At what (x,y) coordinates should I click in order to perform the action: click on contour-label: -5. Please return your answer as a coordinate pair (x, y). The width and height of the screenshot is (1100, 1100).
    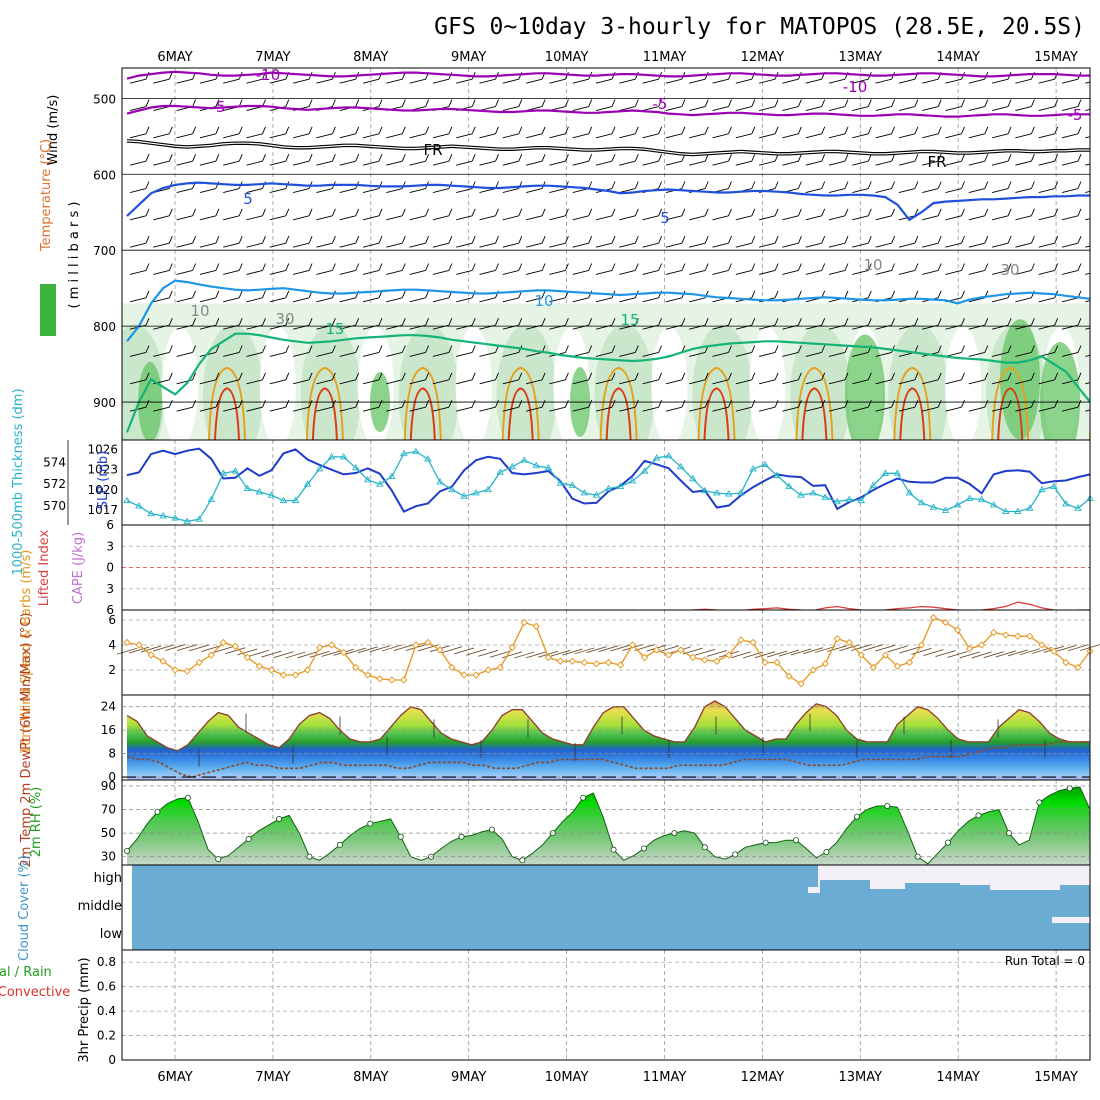
    Looking at the image, I should click on (660, 104).